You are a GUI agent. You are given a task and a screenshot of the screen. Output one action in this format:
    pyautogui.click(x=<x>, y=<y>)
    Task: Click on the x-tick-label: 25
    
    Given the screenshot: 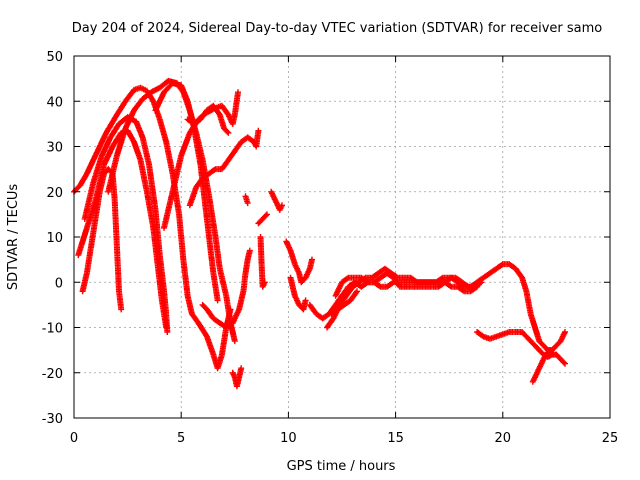 What is the action you would take?
    pyautogui.click(x=610, y=438)
    